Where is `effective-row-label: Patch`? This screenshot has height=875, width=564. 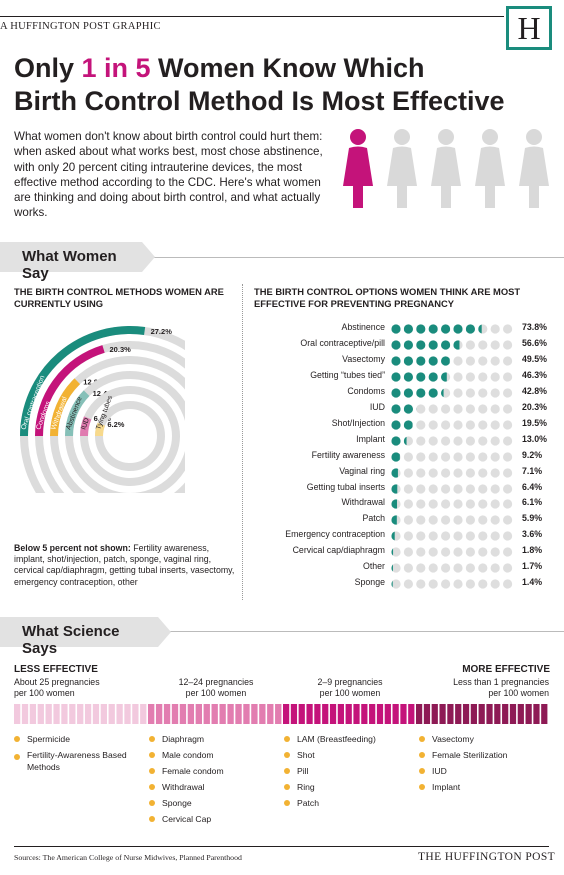 effective-row-label: Patch is located at coordinates (374, 518).